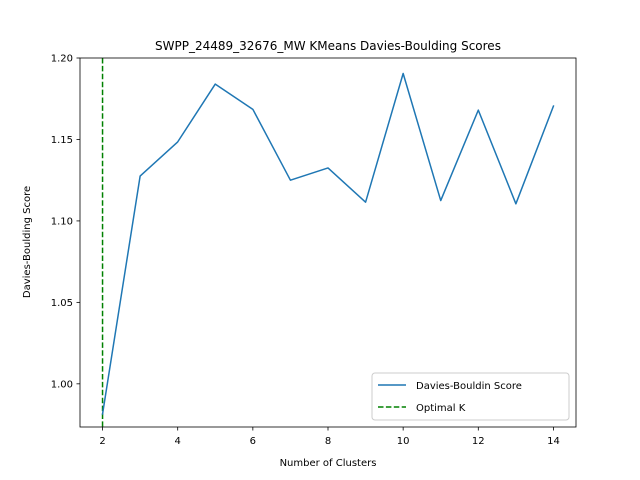  I want to click on x-tick-label: 12, so click(478, 441).